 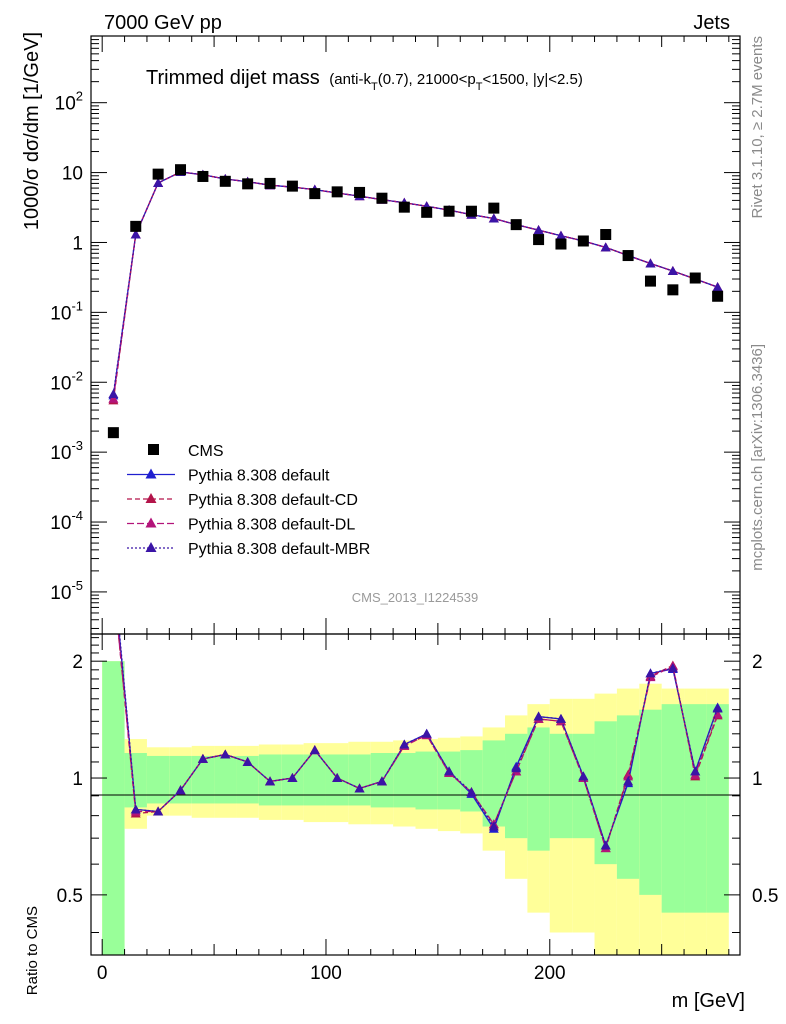 What do you see at coordinates (77, 243) in the screenshot?
I see `y-tick-label: 1` at bounding box center [77, 243].